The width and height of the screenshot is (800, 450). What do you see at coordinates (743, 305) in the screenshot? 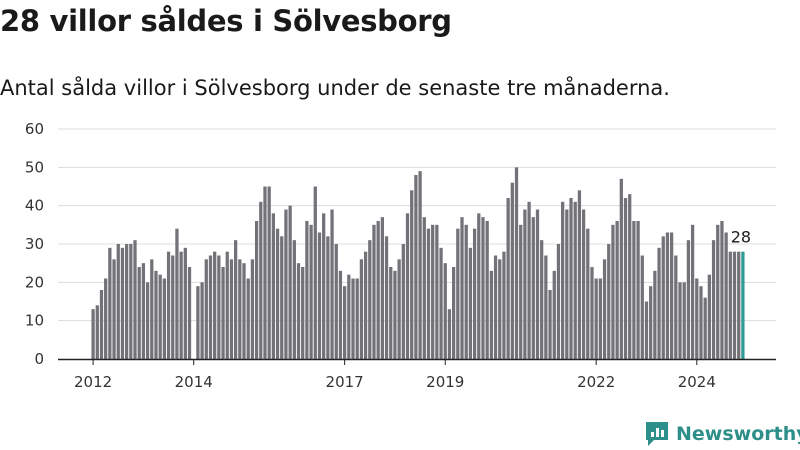
I see `bar-highlight` at bounding box center [743, 305].